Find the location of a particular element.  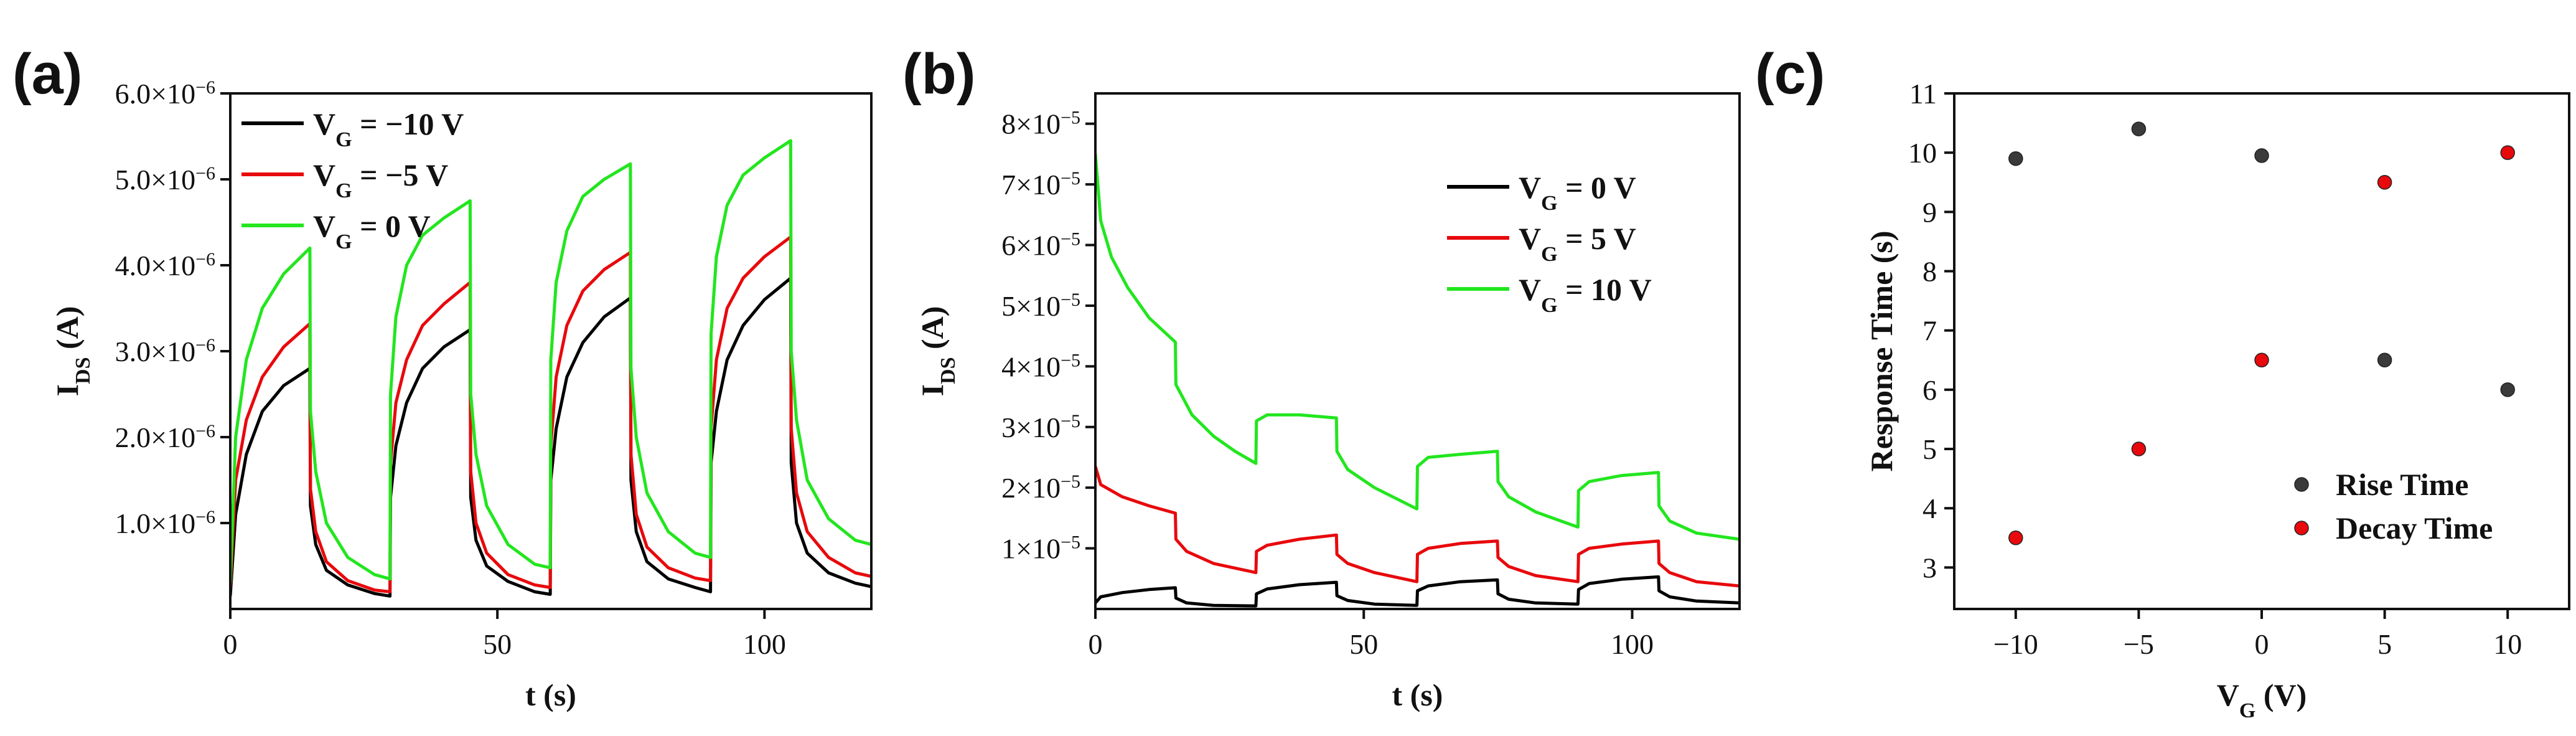

y-tick-label-main: 3.0×10 is located at coordinates (155, 351).